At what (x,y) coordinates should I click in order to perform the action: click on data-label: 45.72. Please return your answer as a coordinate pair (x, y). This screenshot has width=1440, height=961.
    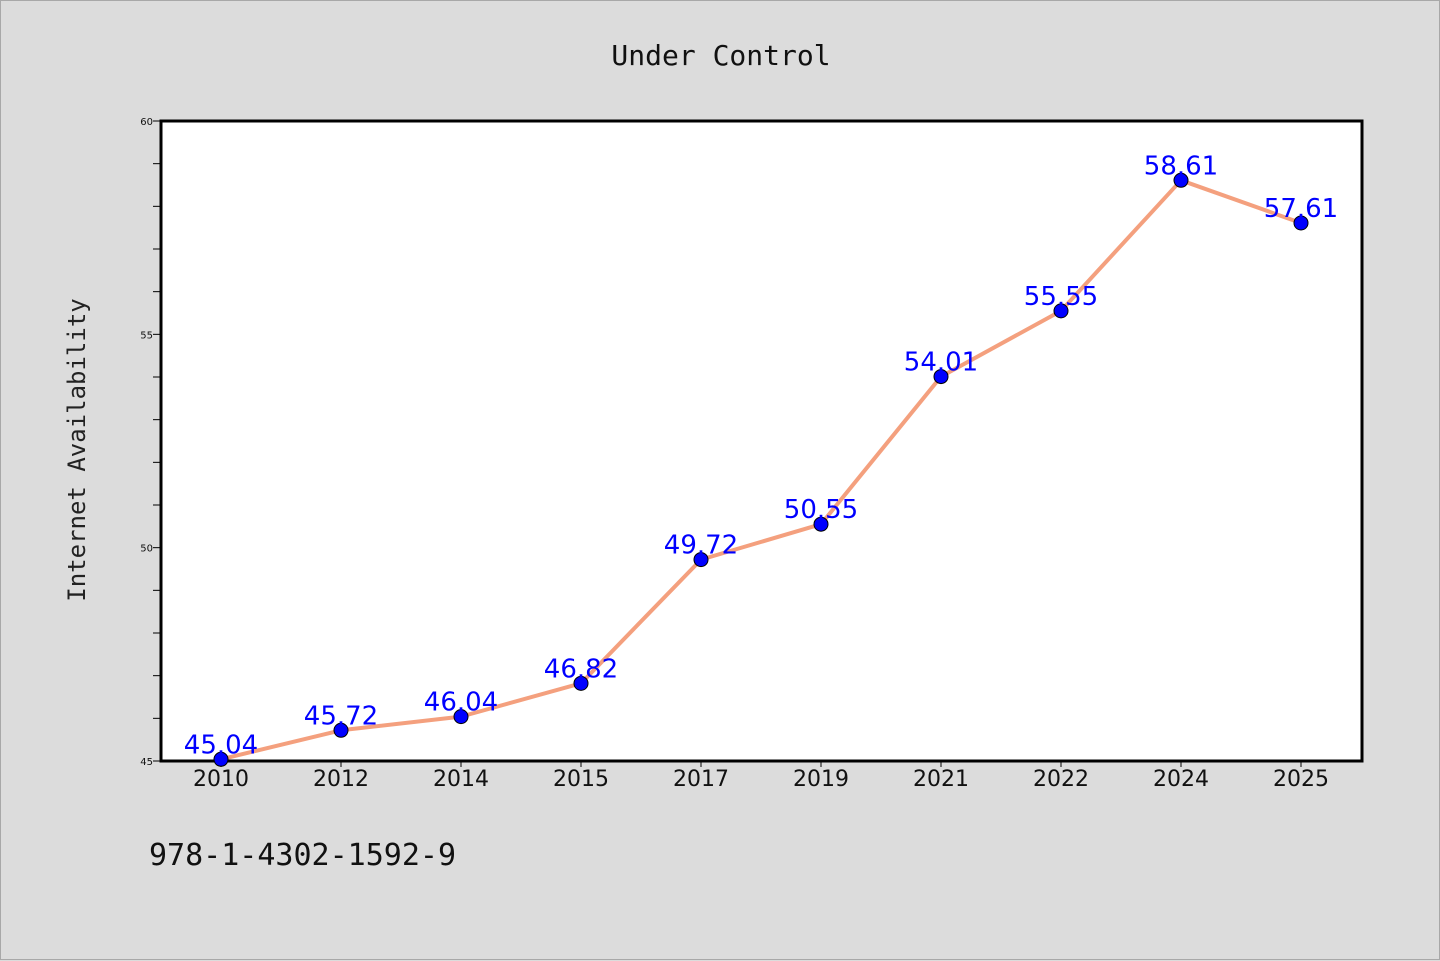
    Looking at the image, I should click on (341, 716).